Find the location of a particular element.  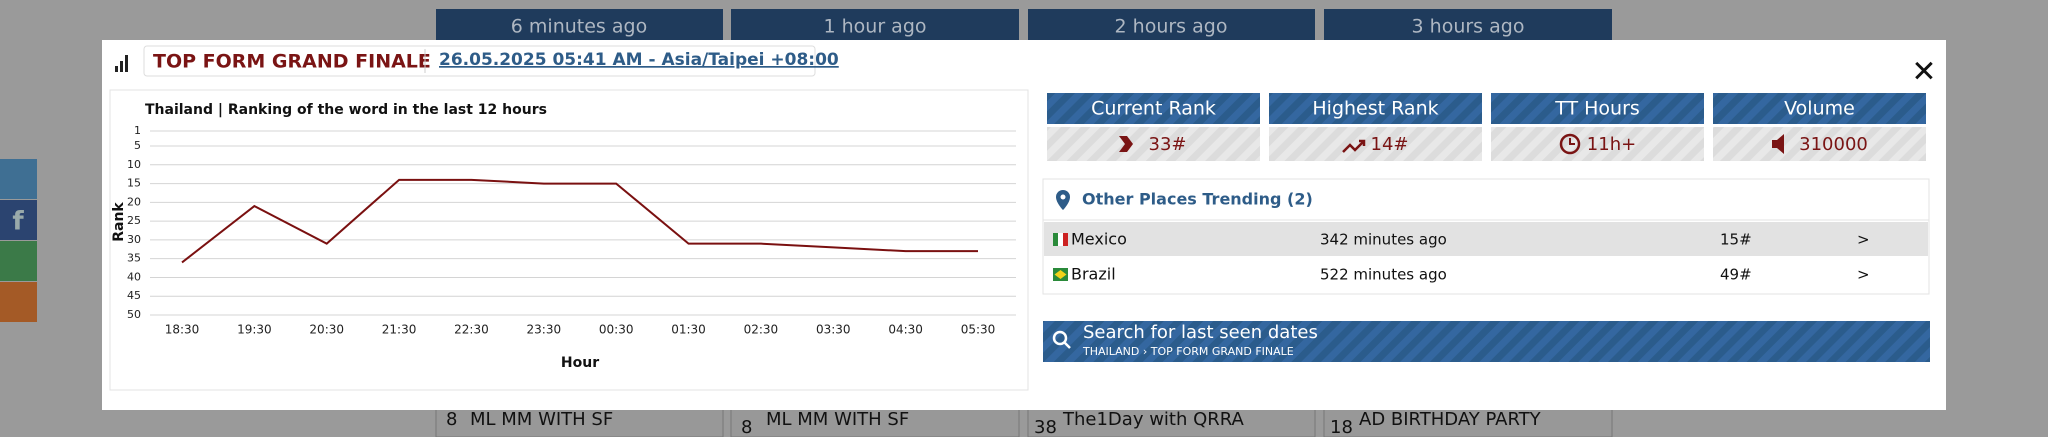

y-tick-label: 35 is located at coordinates (134, 258).